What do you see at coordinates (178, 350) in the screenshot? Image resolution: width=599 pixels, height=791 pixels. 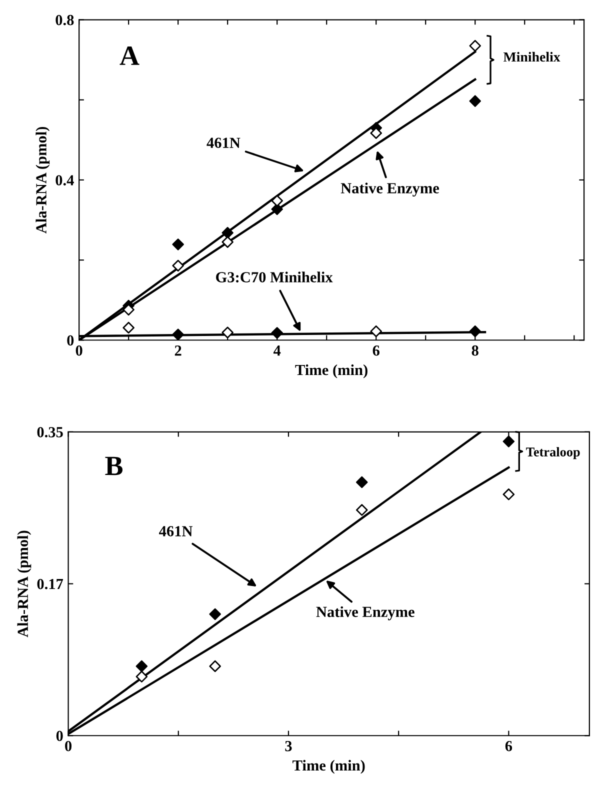 I see `x-tick-label: 2` at bounding box center [178, 350].